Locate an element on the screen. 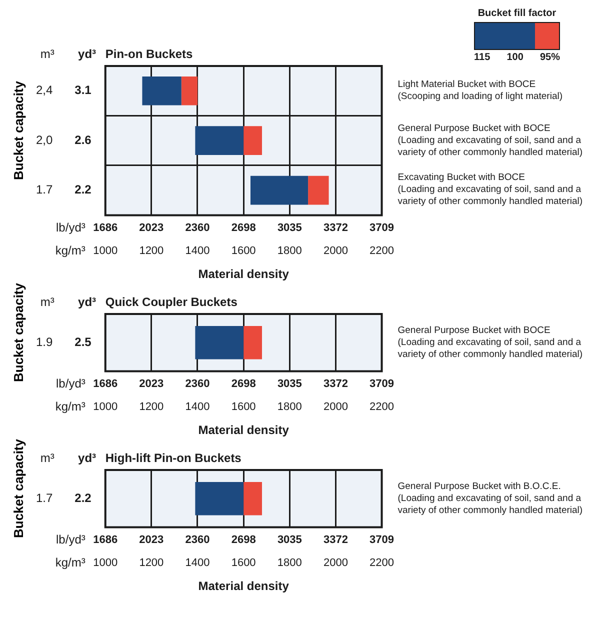 The height and width of the screenshot is (628, 608). y-tick-label: 1.9 is located at coordinates (44, 341).